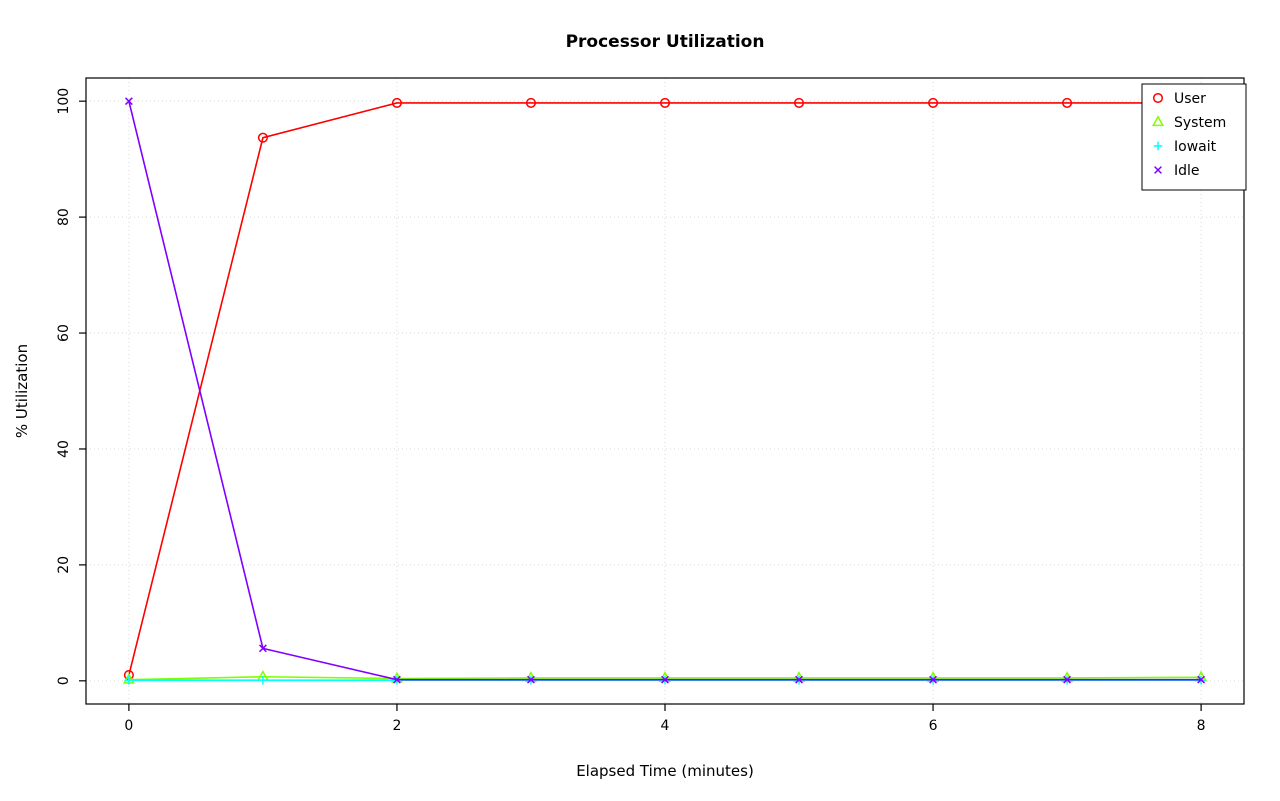 The height and width of the screenshot is (801, 1280). What do you see at coordinates (1190, 99) in the screenshot?
I see `legend-label-user: User` at bounding box center [1190, 99].